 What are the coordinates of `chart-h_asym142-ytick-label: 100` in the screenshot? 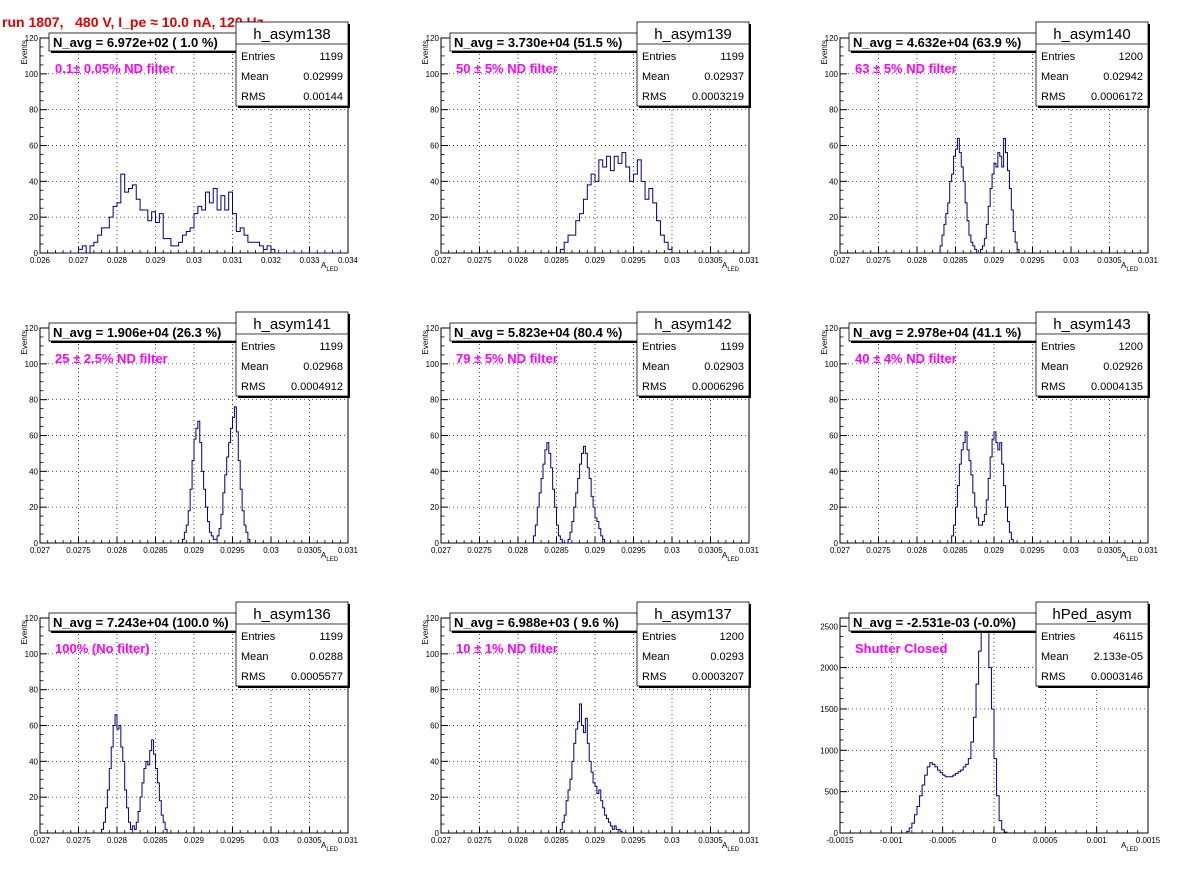 It's located at (433, 364).